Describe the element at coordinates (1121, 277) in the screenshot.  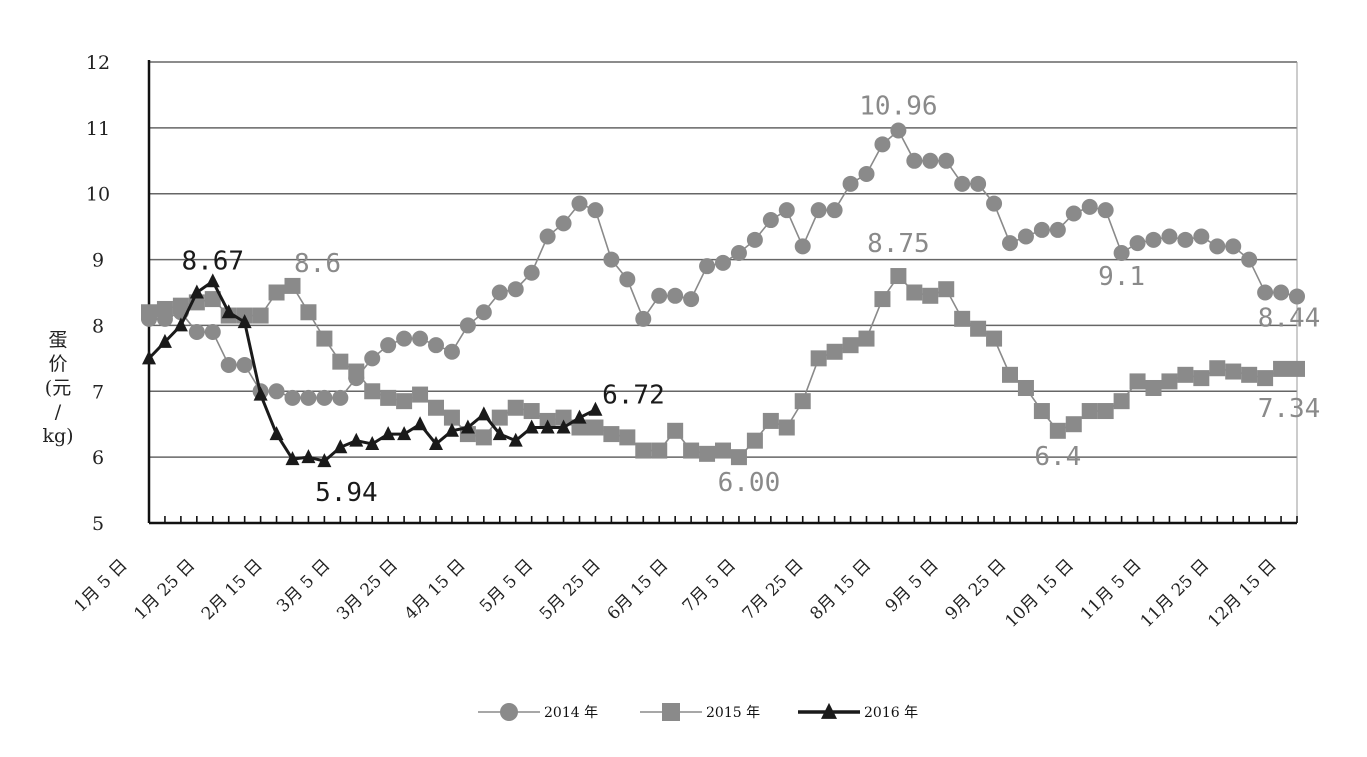
I see `data-label: 9.1` at that location.